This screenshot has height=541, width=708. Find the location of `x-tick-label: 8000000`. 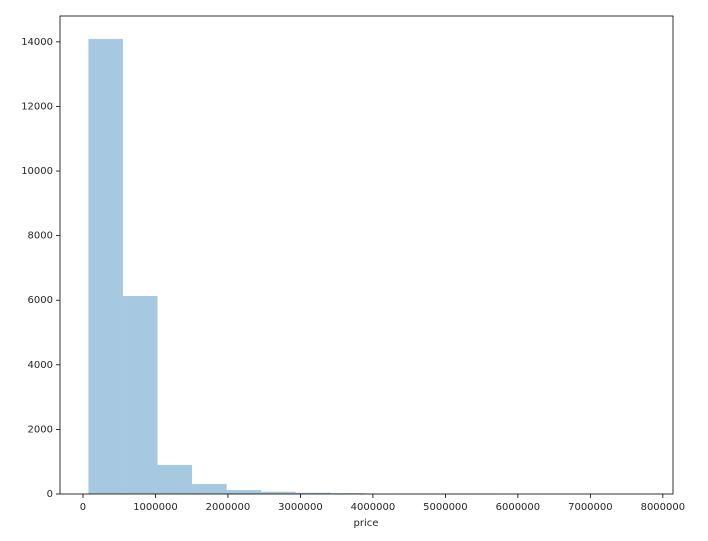

x-tick-label: 8000000 is located at coordinates (663, 507).